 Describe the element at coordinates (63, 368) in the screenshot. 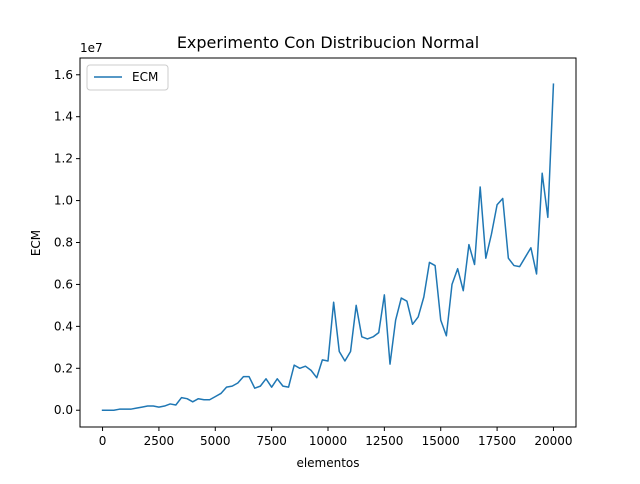

I see `y-tick-label: 0.2` at that location.